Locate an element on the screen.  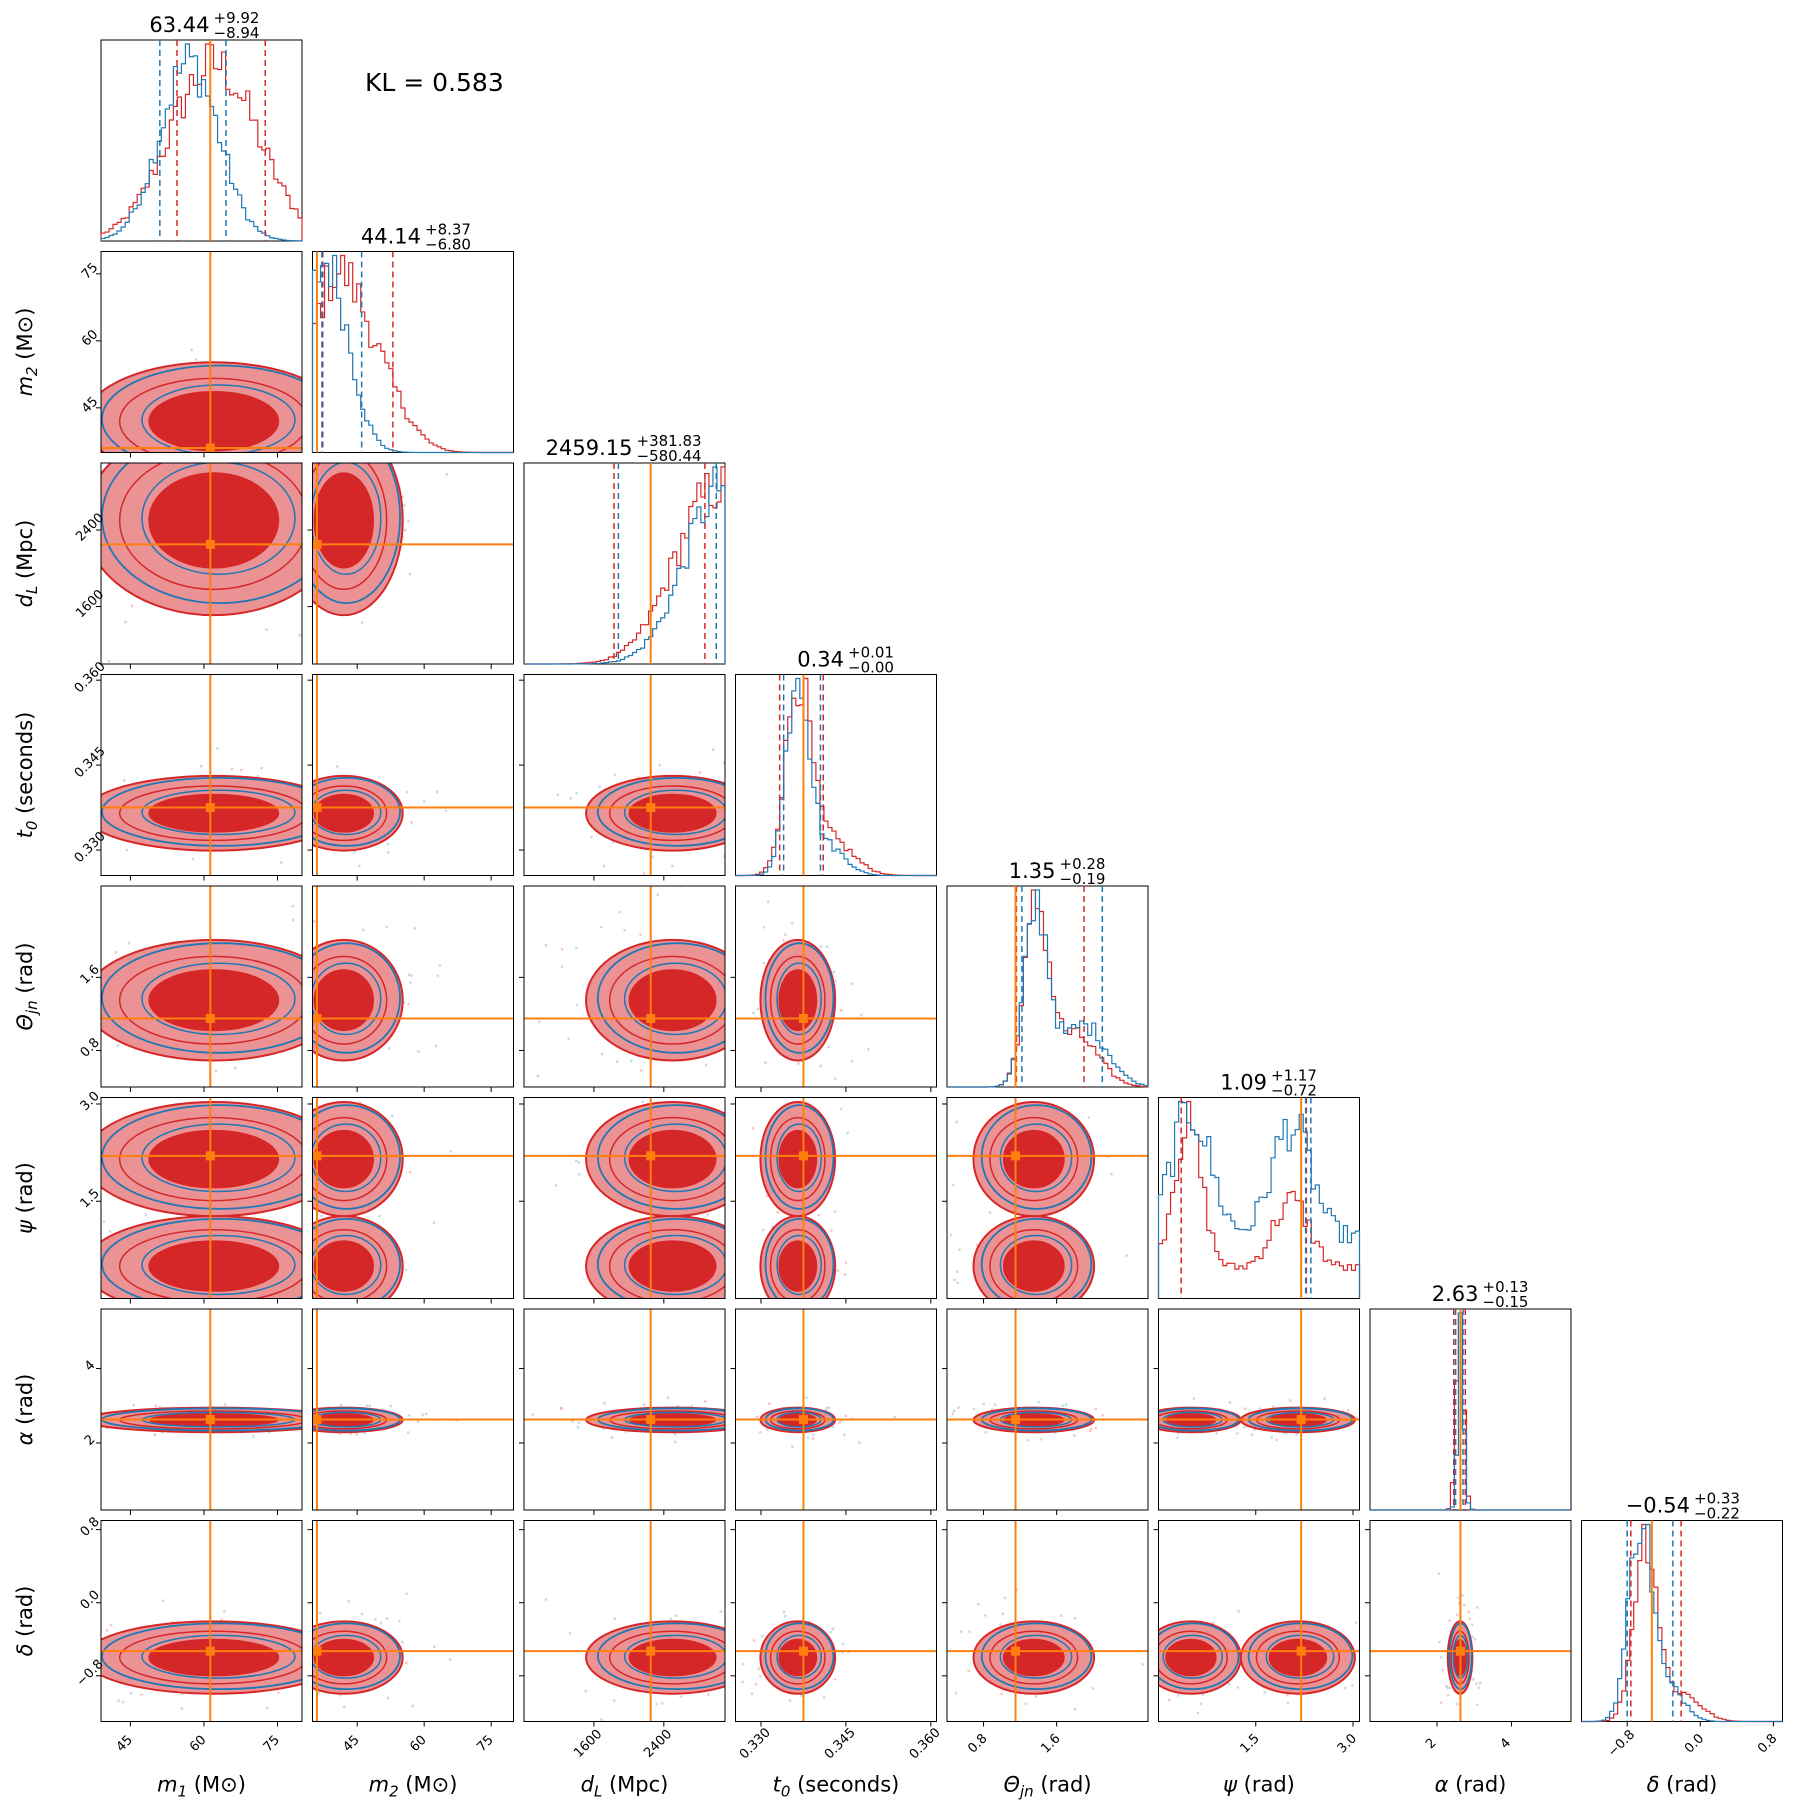
x-axis-label: α (rad) is located at coordinates (1471, 1785).